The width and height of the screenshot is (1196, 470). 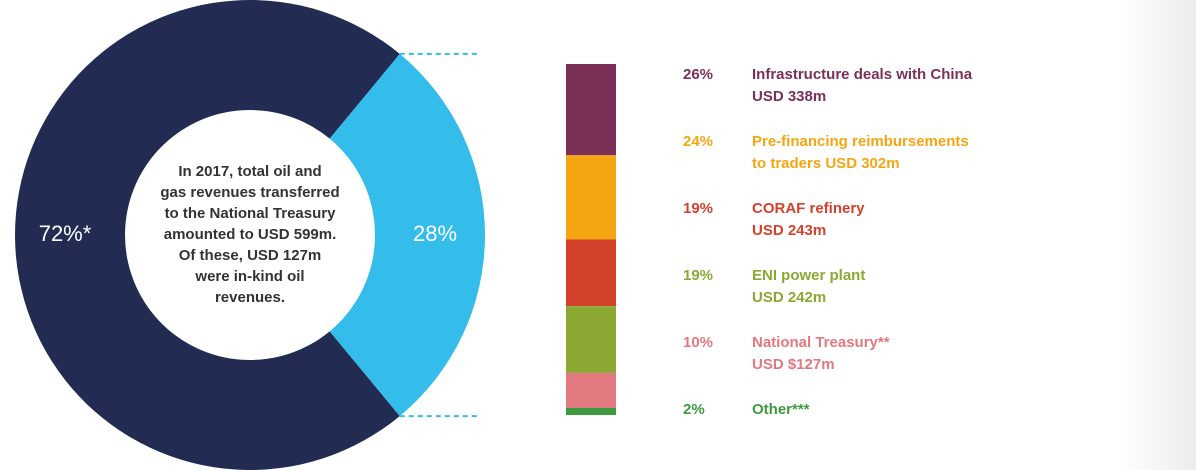 I want to click on side-panel, so click(x=1158, y=235).